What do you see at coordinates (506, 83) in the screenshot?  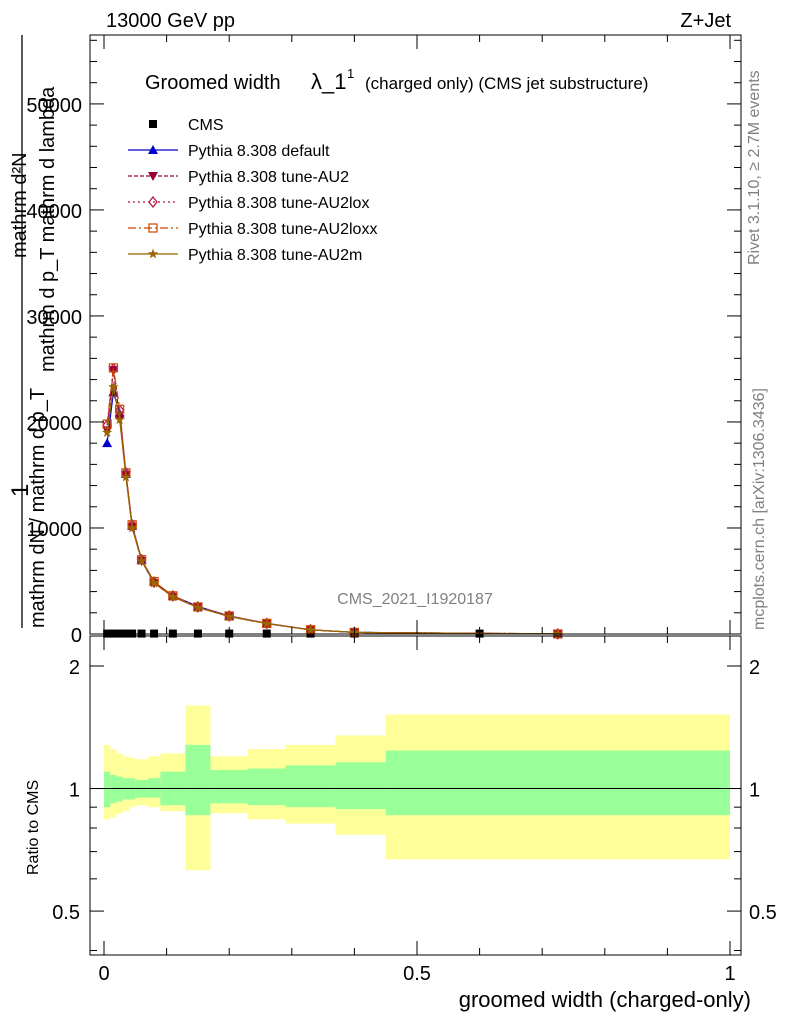 I see `plot-title-suffix: (charged only) (CMS jet substructure)` at bounding box center [506, 83].